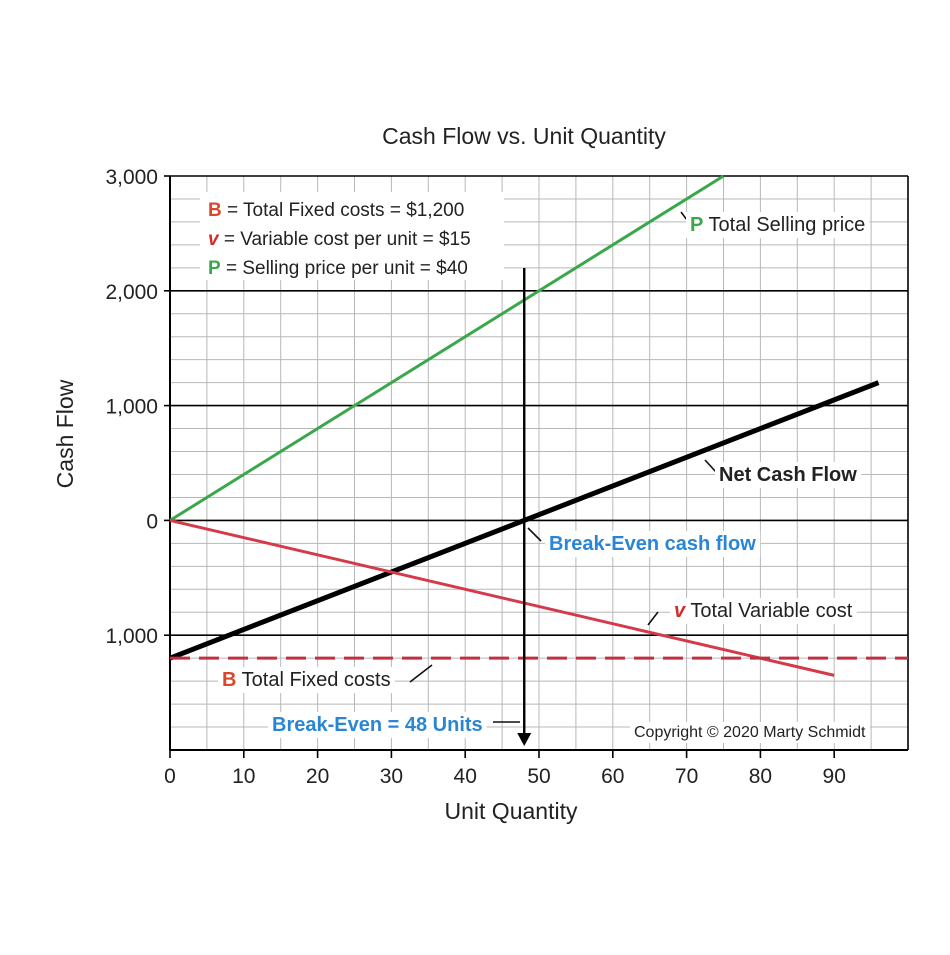  I want to click on legend-box, so click(352, 236).